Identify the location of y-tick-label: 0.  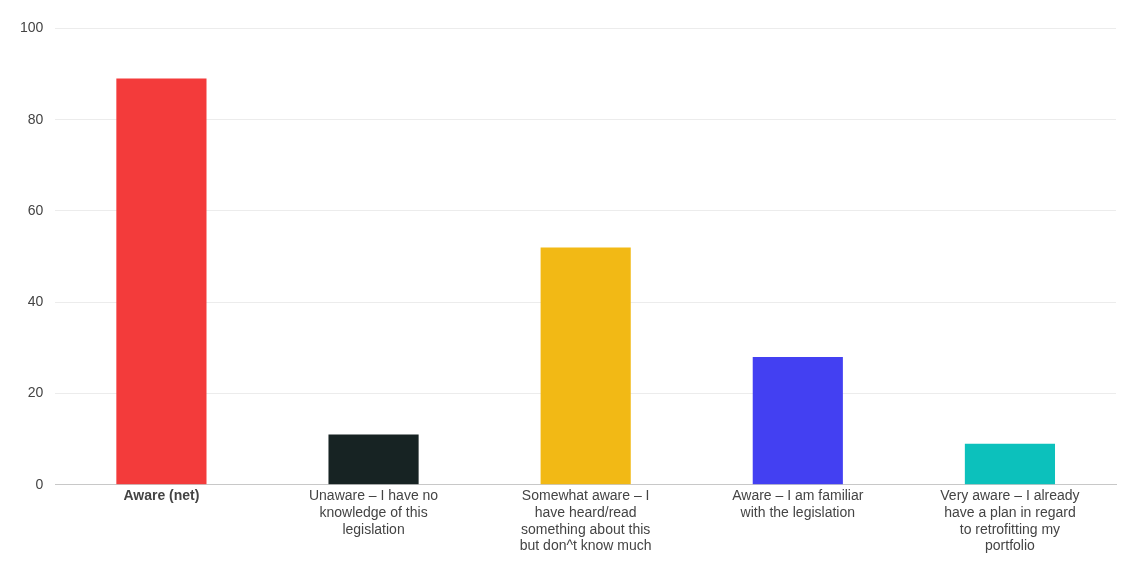
(39, 483).